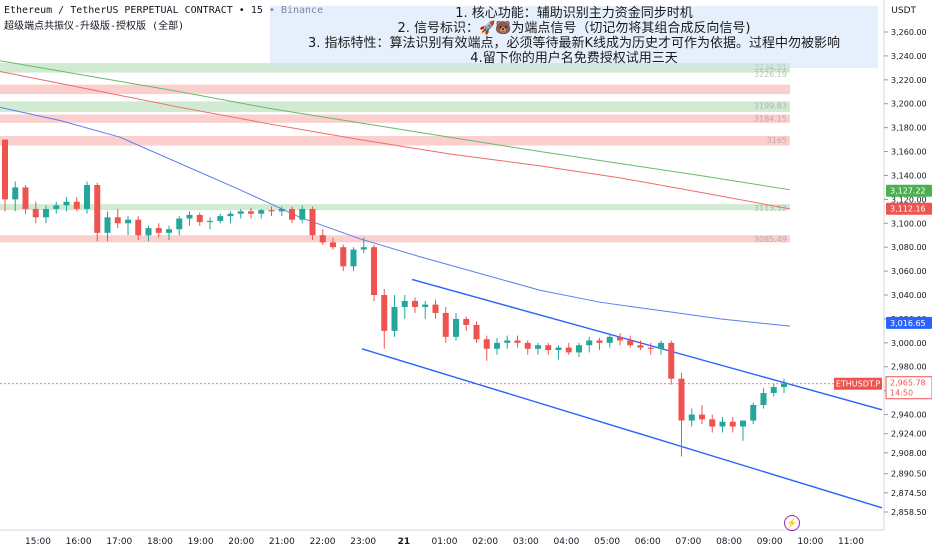 This screenshot has height=550, width=932. What do you see at coordinates (909, 223) in the screenshot?
I see `y-tick-label: 3,100.00` at bounding box center [909, 223].